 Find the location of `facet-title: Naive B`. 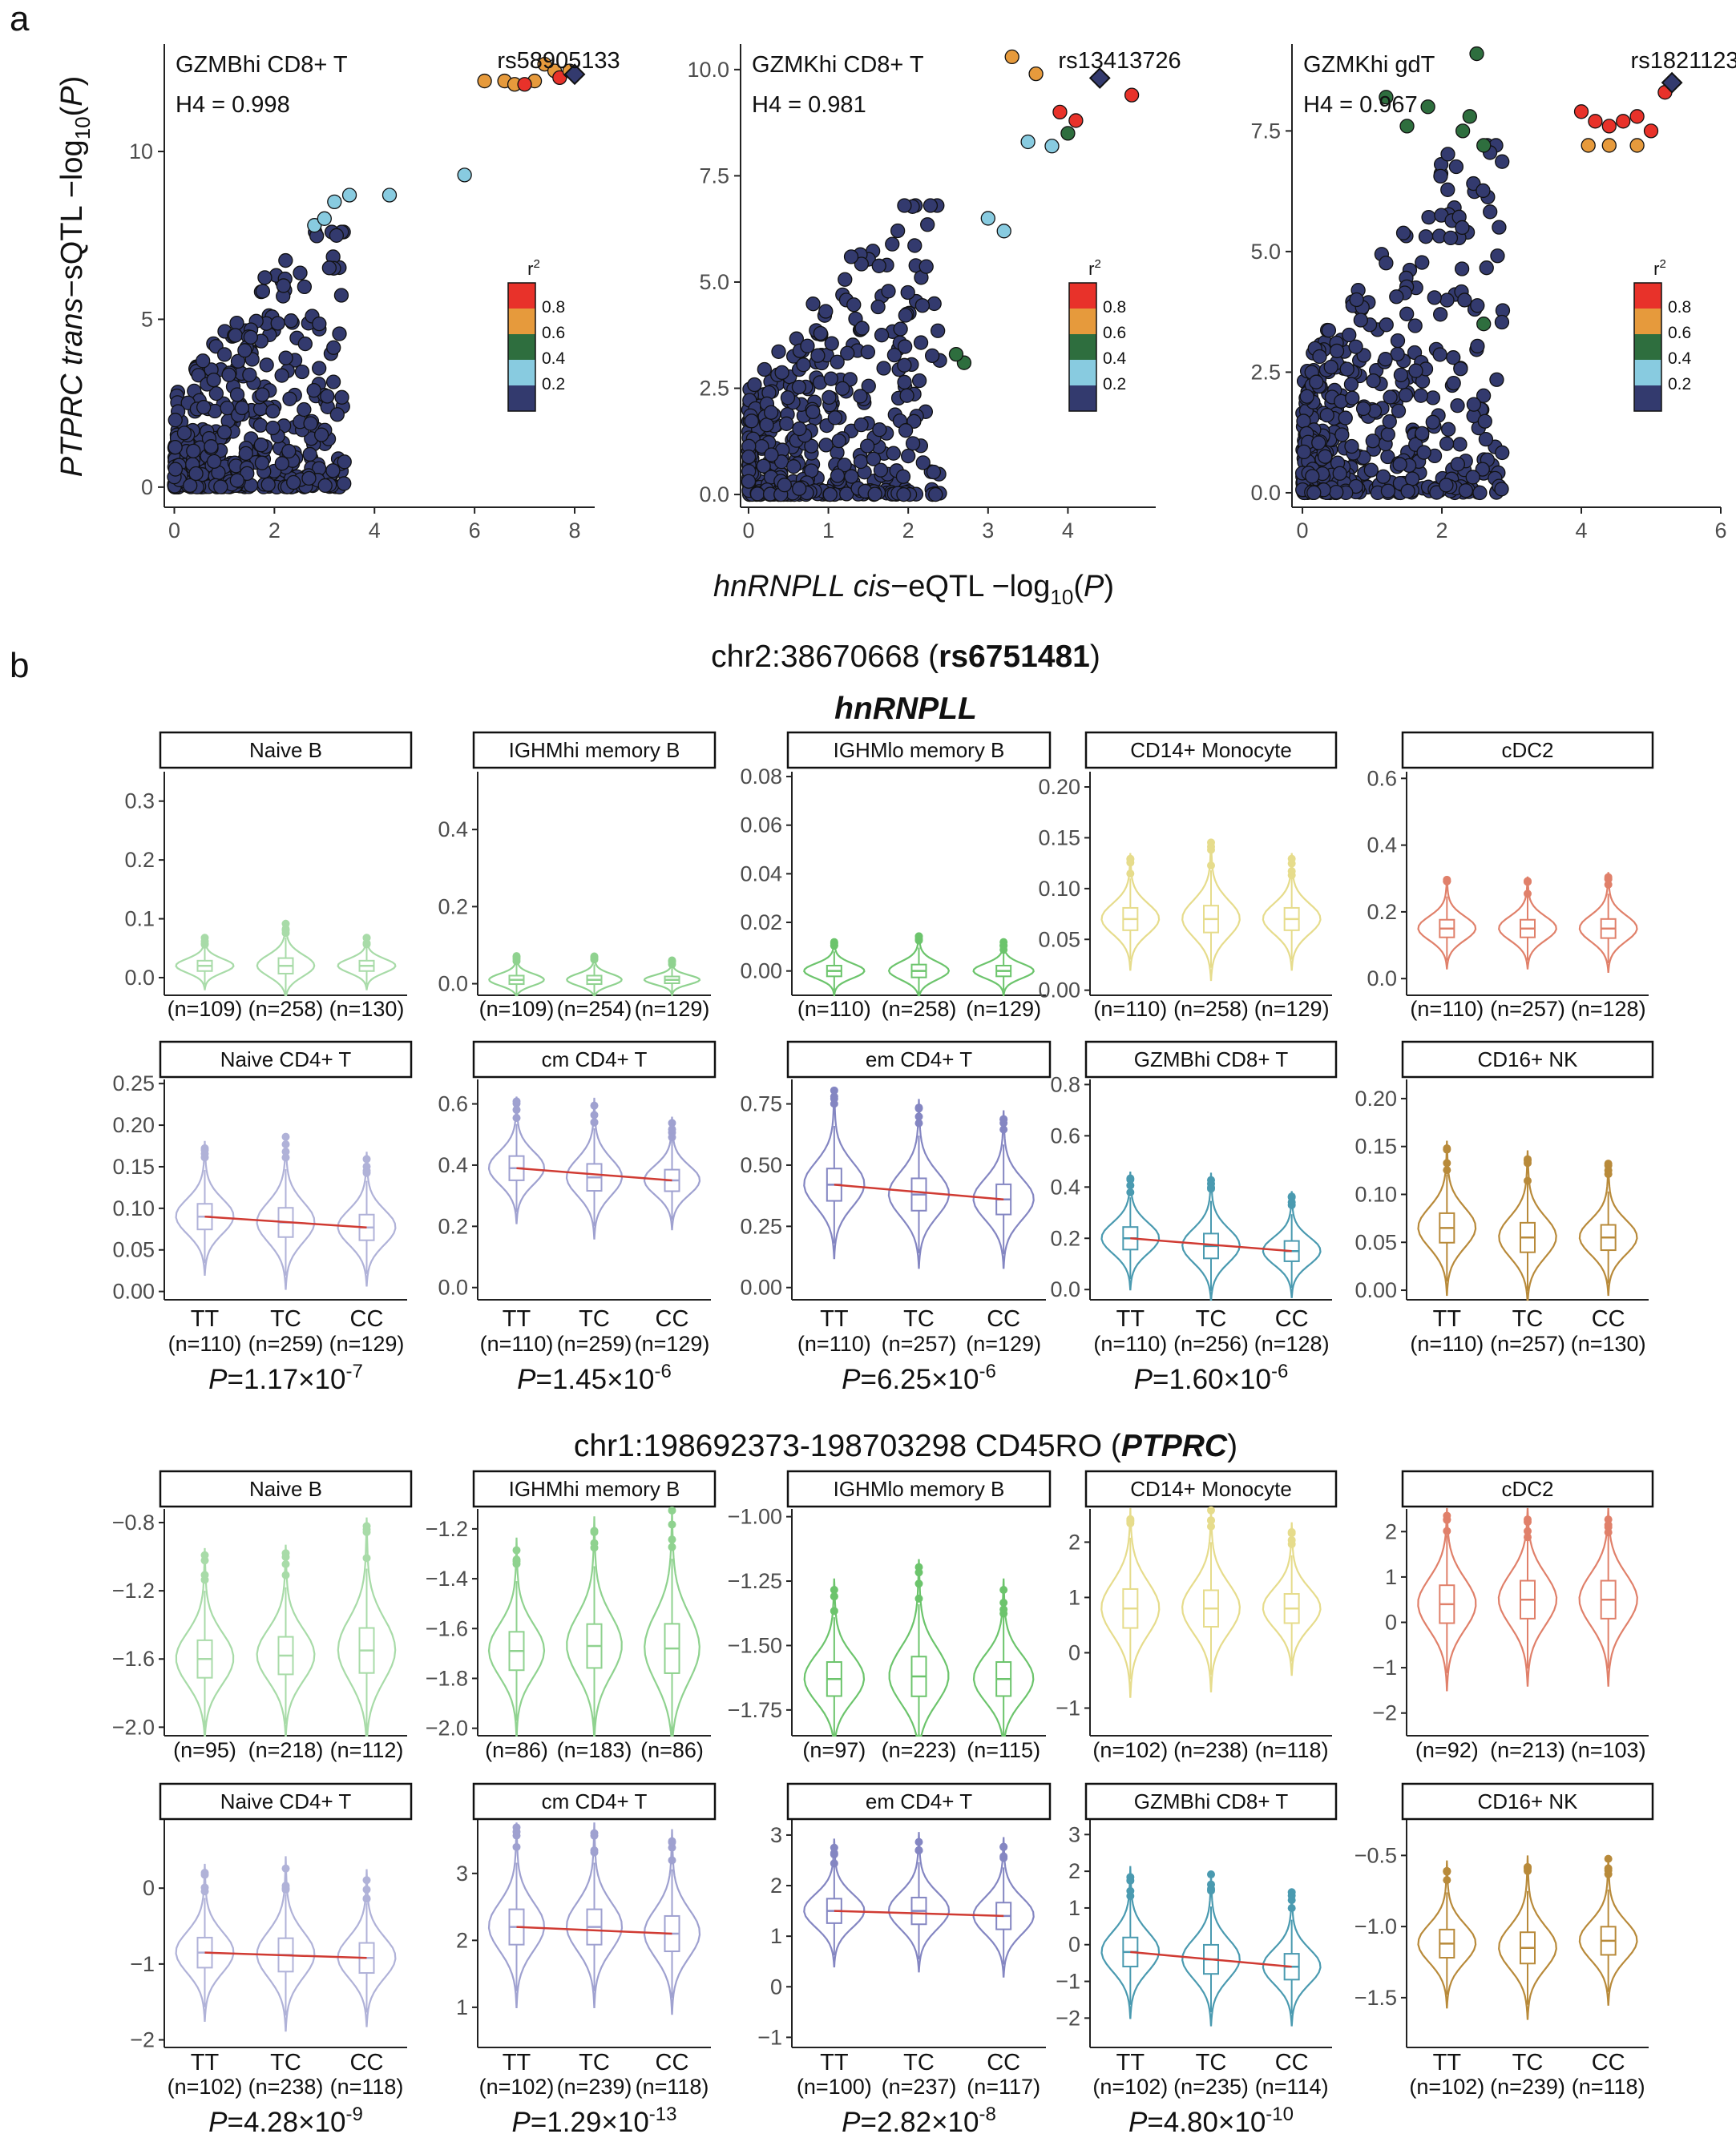

facet-title: Naive B is located at coordinates (285, 1489).